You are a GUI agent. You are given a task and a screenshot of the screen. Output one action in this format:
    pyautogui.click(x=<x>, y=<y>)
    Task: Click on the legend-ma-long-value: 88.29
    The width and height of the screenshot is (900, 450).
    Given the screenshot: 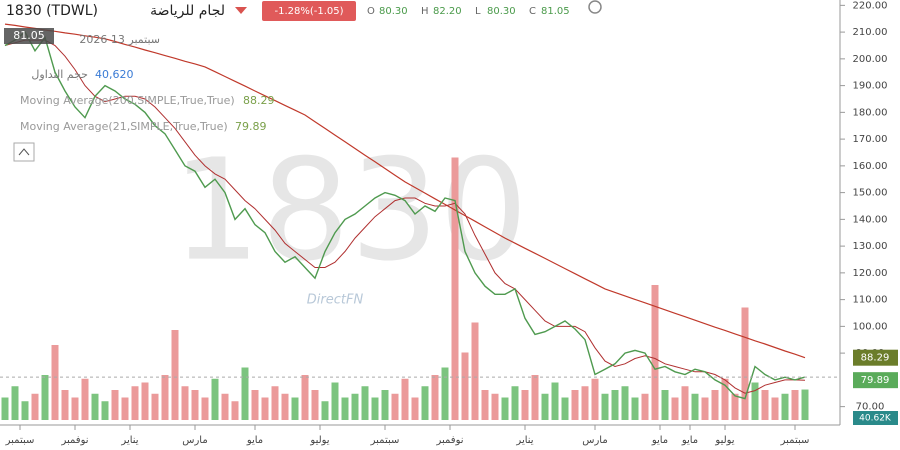 What is the action you would take?
    pyautogui.click(x=259, y=100)
    